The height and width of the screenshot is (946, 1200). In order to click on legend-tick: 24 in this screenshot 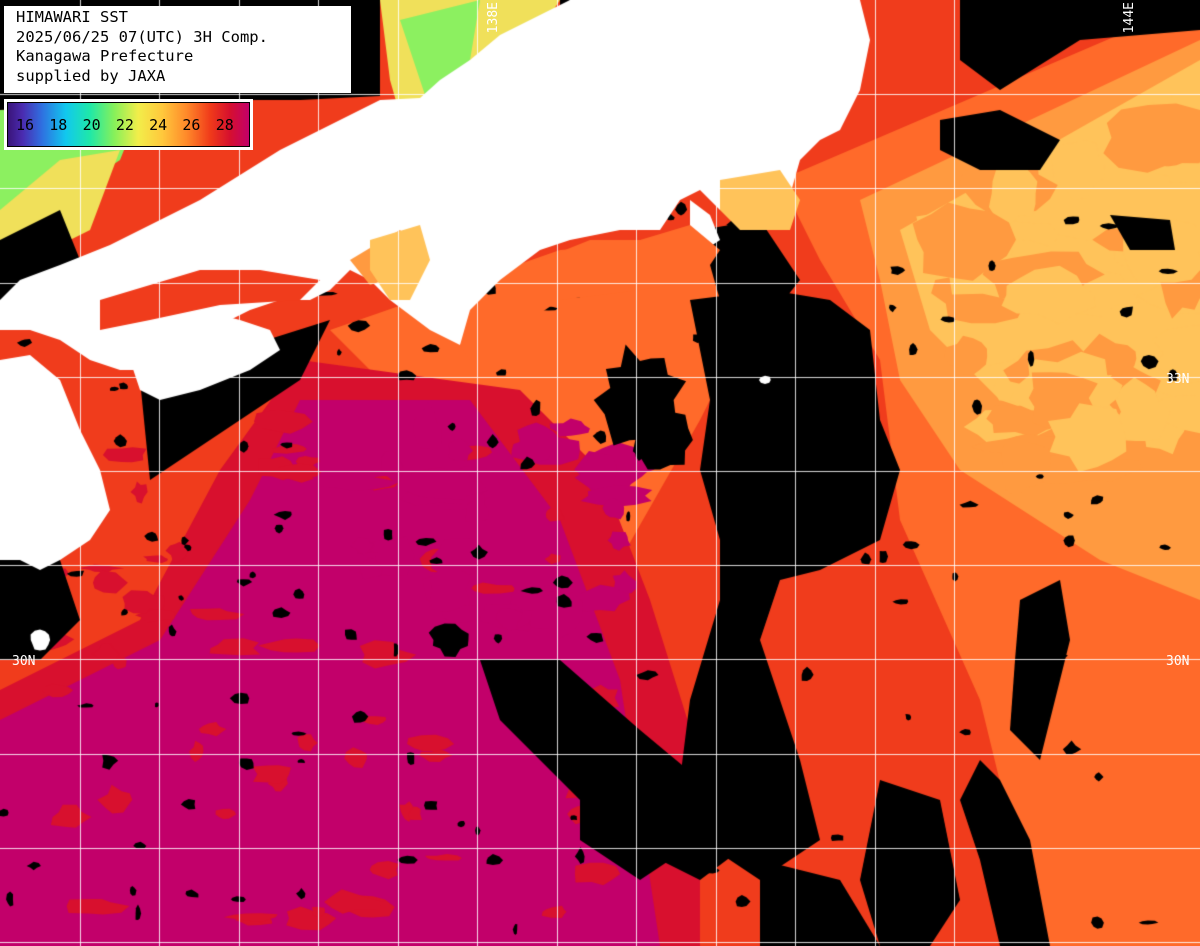, I will do `click(158, 124)`.